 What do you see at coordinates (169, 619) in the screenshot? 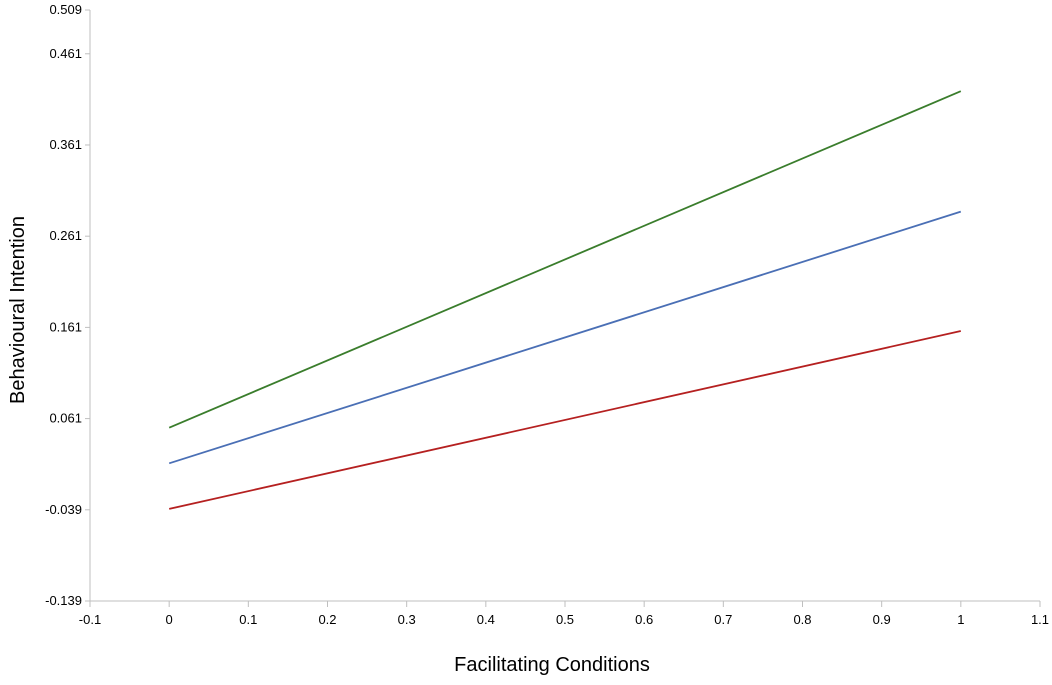
I see `x-tick-label: 0` at bounding box center [169, 619].